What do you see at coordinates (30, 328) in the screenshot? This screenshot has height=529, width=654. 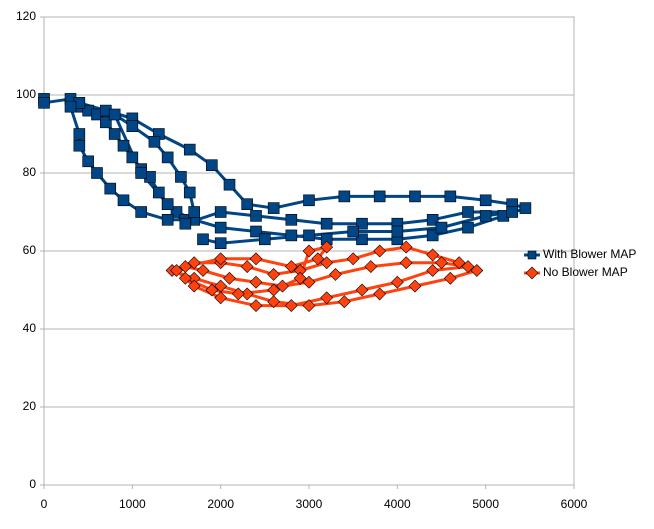 I see `y-tick-label: 40` at bounding box center [30, 328].